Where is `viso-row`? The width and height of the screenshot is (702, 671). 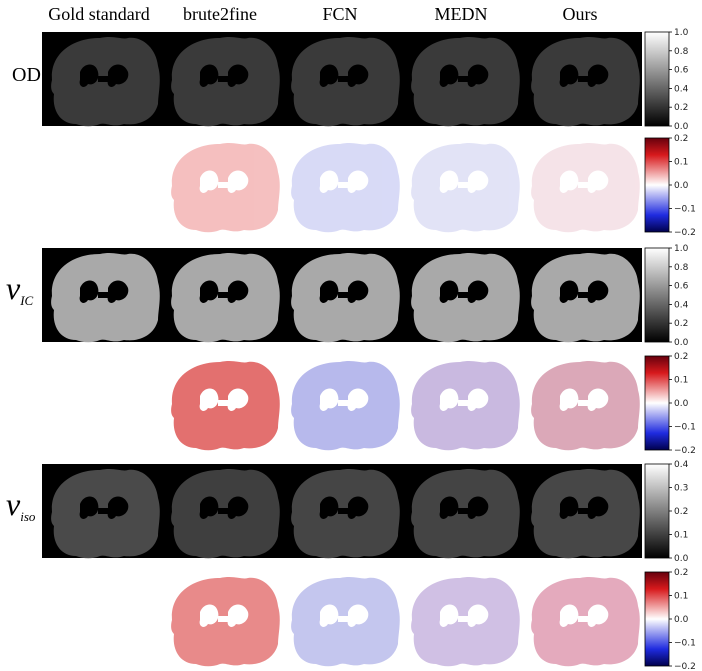 viso-row is located at coordinates (342, 511).